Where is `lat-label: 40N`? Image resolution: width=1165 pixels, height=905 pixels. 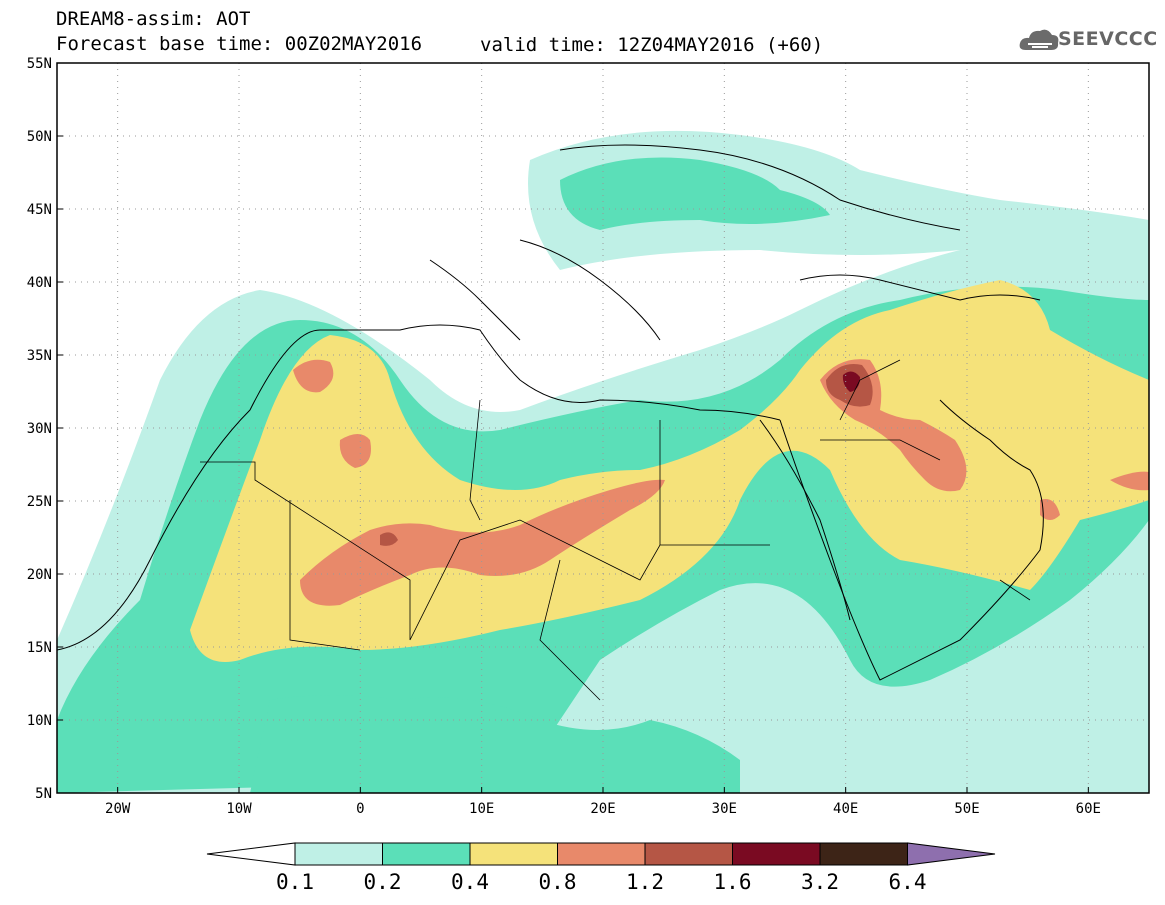 lat-label: 40N is located at coordinates (39, 283).